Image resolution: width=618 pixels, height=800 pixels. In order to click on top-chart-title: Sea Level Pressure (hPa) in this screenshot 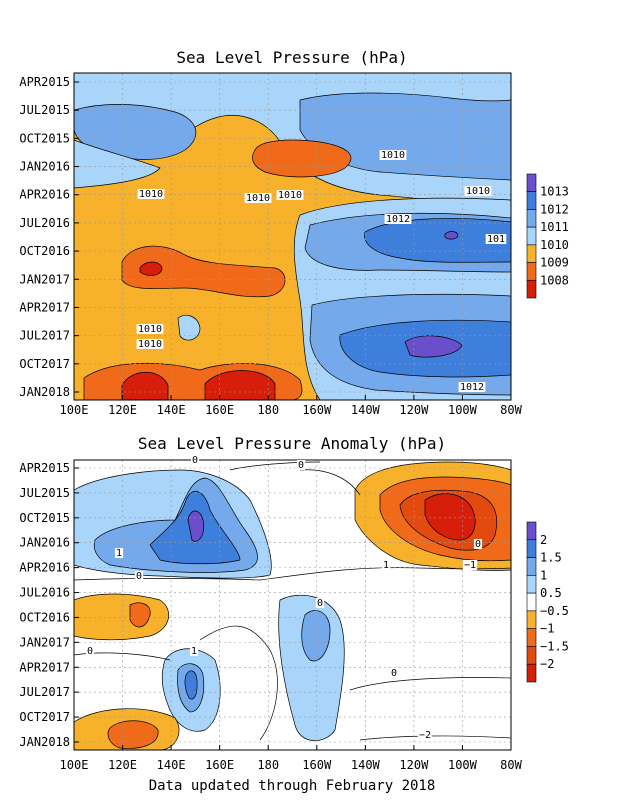, I will do `click(291, 57)`.